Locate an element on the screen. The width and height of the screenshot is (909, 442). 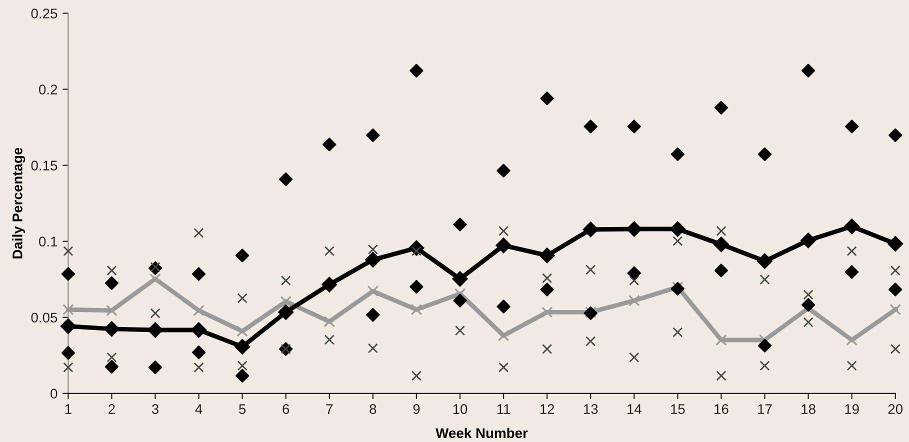
y-tick-label: 0.15 is located at coordinates (44, 165).